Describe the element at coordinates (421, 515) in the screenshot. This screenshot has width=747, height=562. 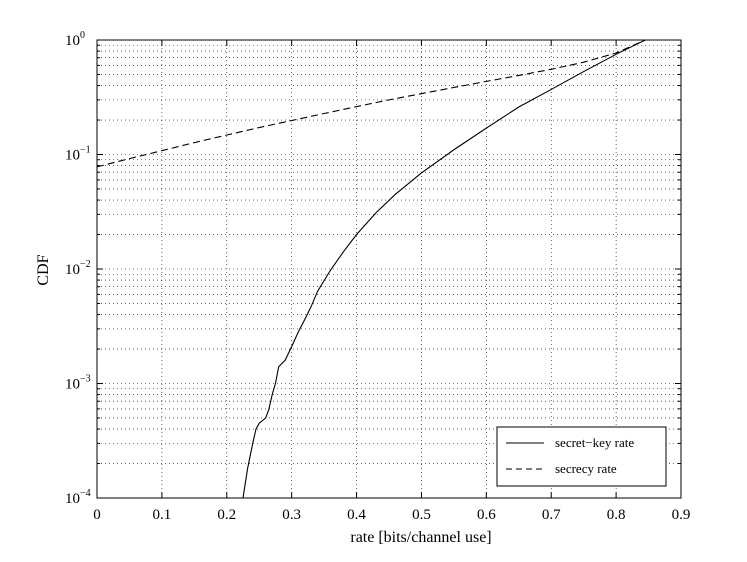
I see `x-tick-label: 0.5` at that location.